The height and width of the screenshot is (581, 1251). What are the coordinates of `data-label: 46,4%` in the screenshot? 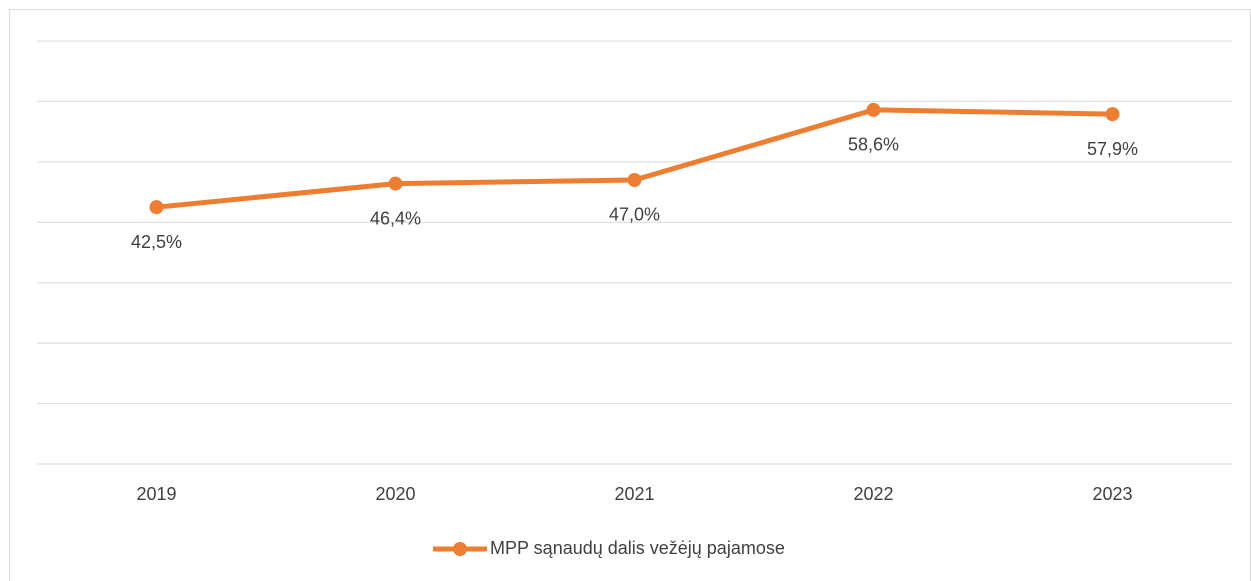 It's located at (395, 218).